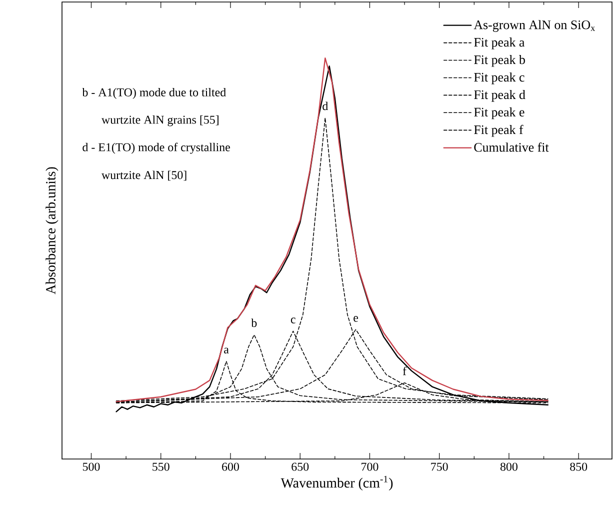 This screenshot has width=614, height=529. What do you see at coordinates (325, 106) in the screenshot?
I see `annotation: d` at bounding box center [325, 106].